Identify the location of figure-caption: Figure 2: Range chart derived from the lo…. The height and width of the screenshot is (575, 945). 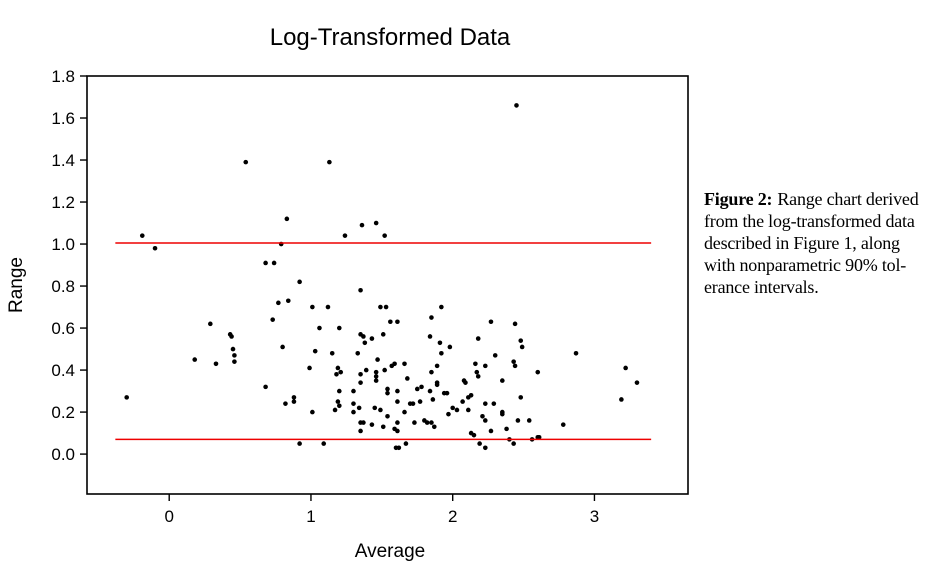
(822, 243).